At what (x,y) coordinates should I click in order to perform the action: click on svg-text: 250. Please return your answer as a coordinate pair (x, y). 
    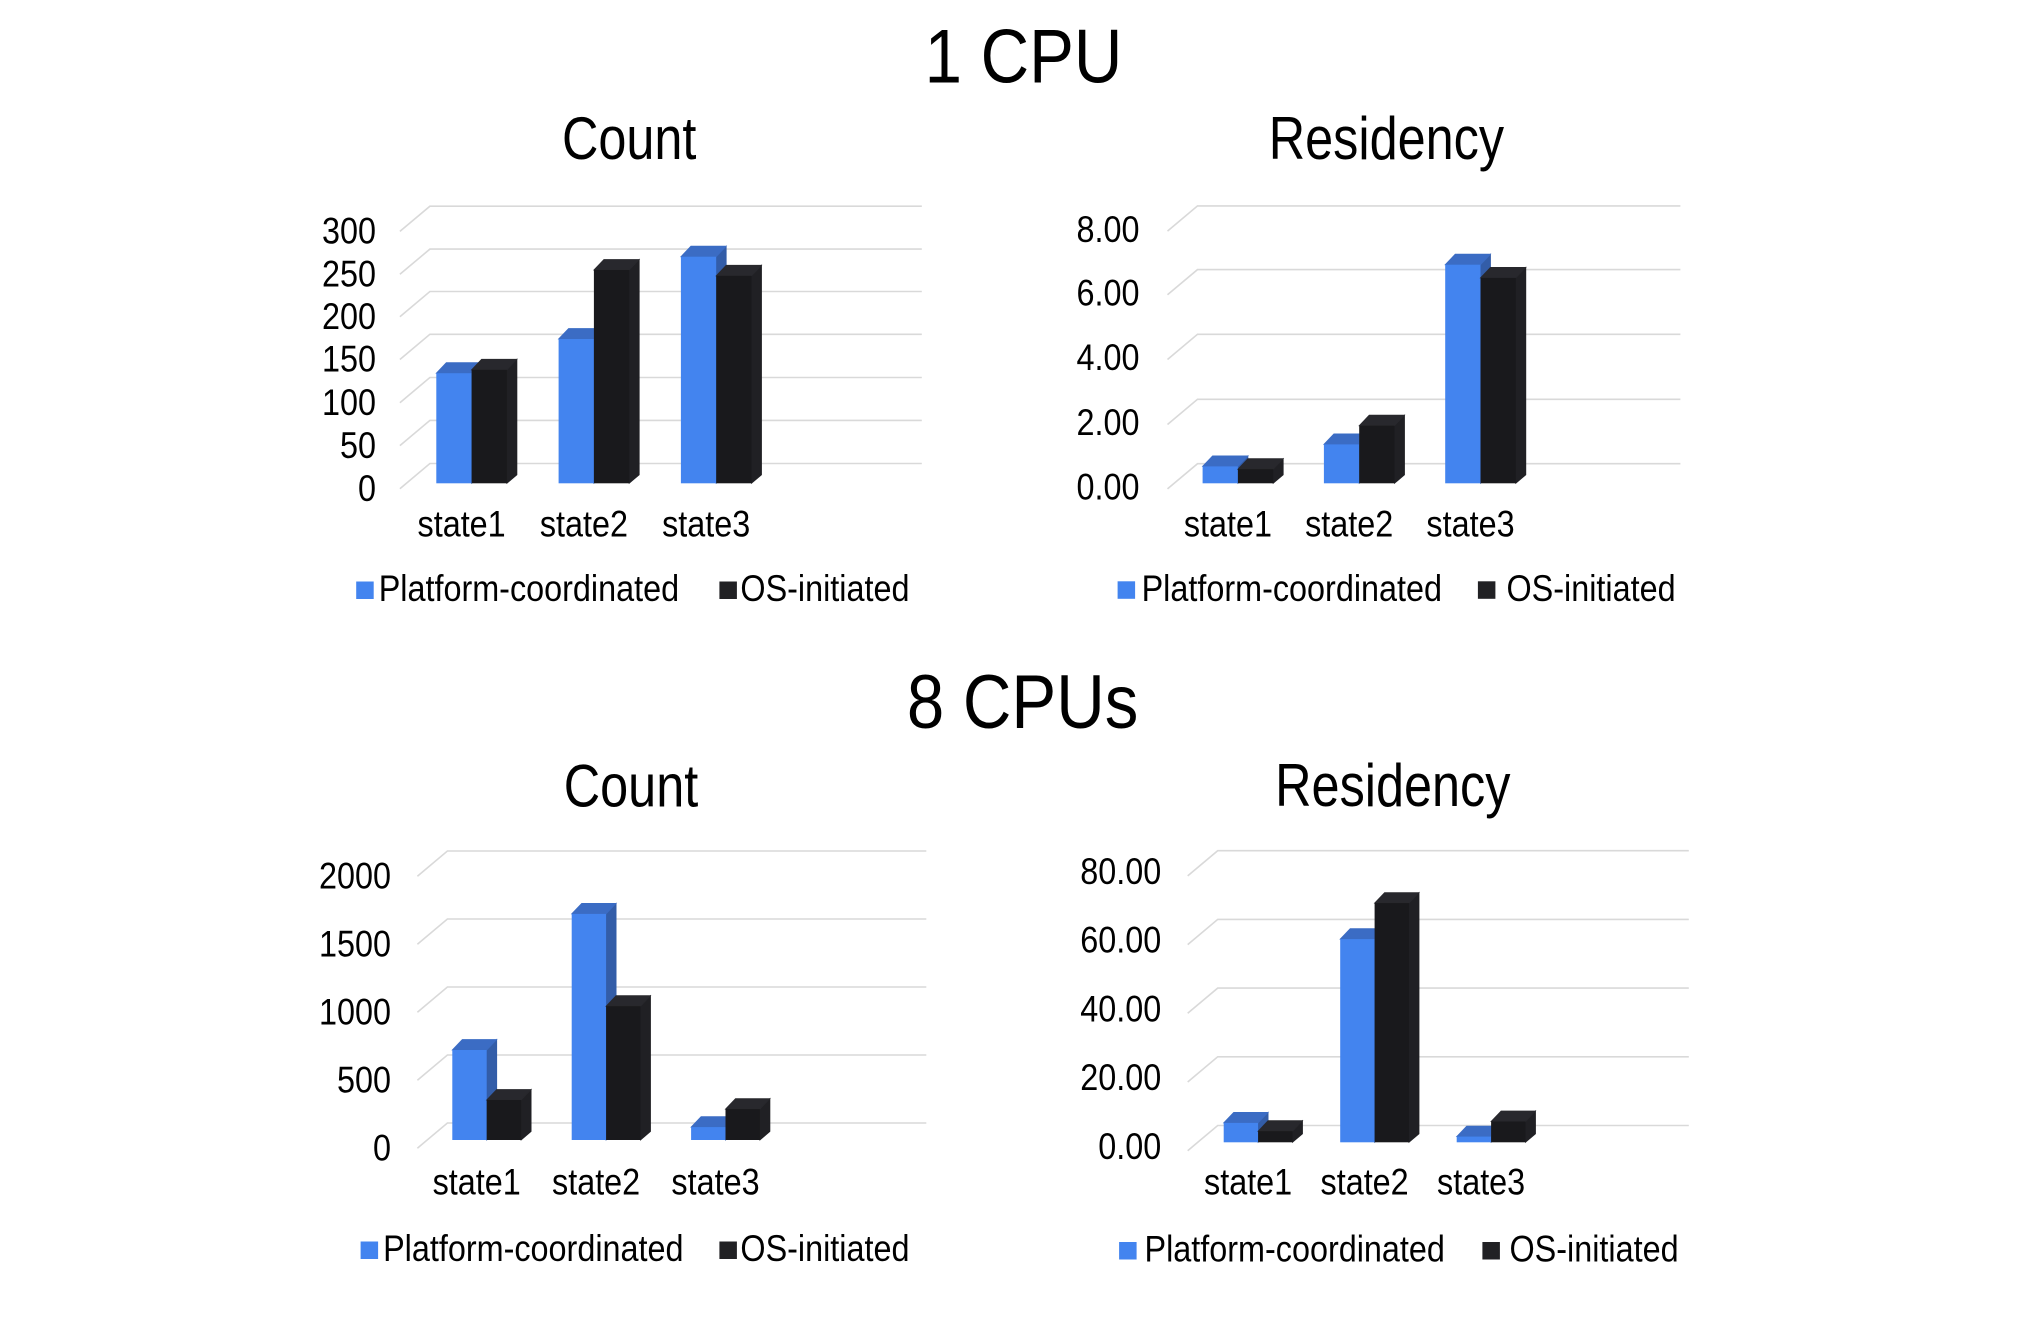
    Looking at the image, I should click on (349, 275).